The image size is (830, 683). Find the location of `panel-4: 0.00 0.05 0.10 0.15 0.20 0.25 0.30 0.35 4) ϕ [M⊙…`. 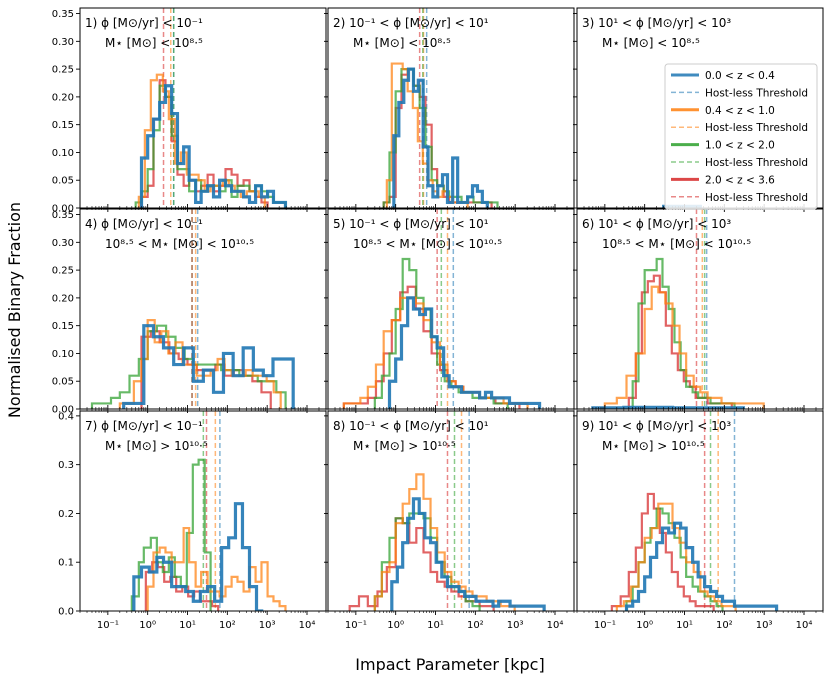

panel-4: 0.00 0.05 0.10 0.15 0.20 0.25 0.30 0.35 4) ϕ [M⊙… is located at coordinates (189, 312).